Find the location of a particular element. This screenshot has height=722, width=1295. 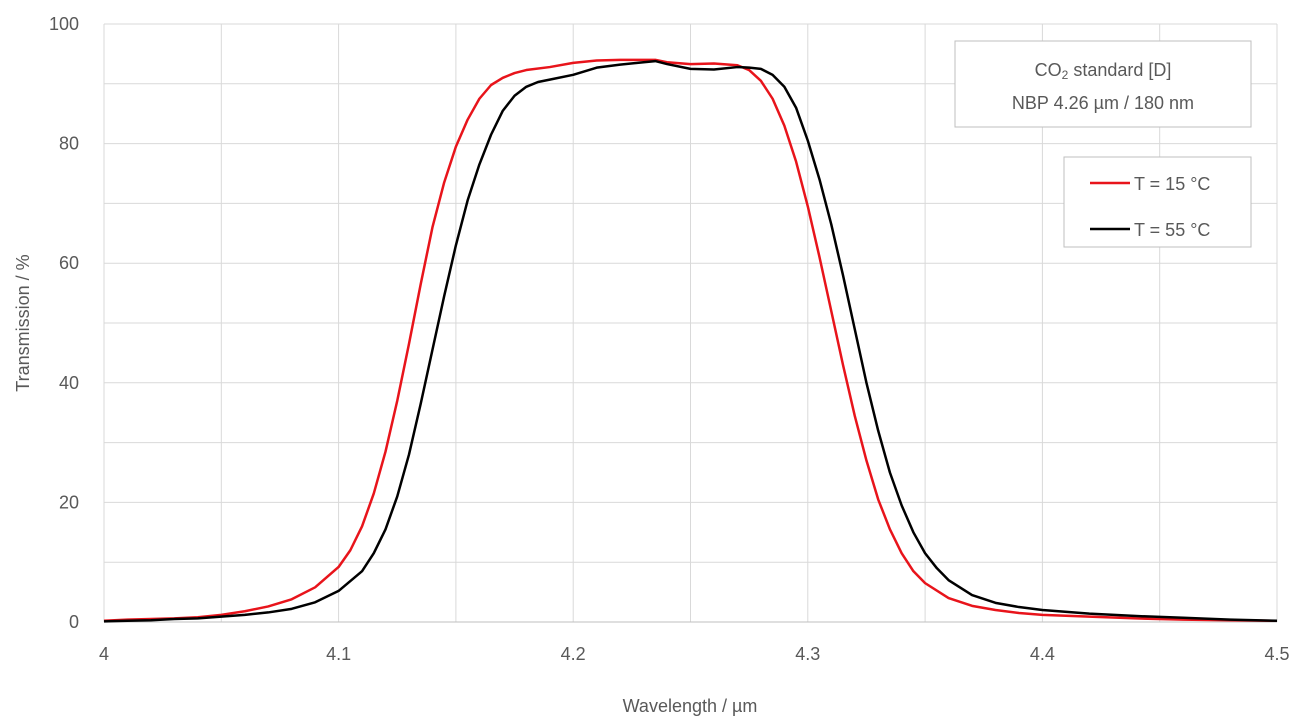

annotation-rest: standard [D] is located at coordinates (1119, 70).